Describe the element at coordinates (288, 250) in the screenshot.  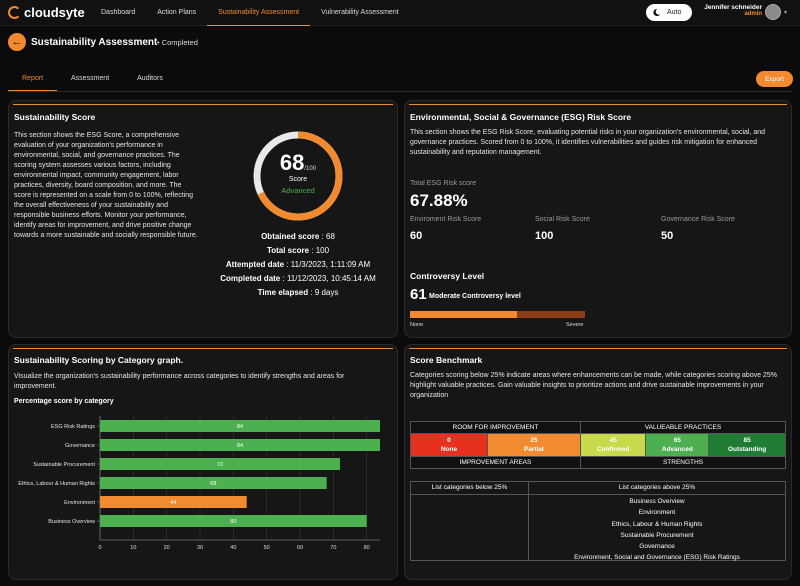
I see `detail-label: Total score` at that location.